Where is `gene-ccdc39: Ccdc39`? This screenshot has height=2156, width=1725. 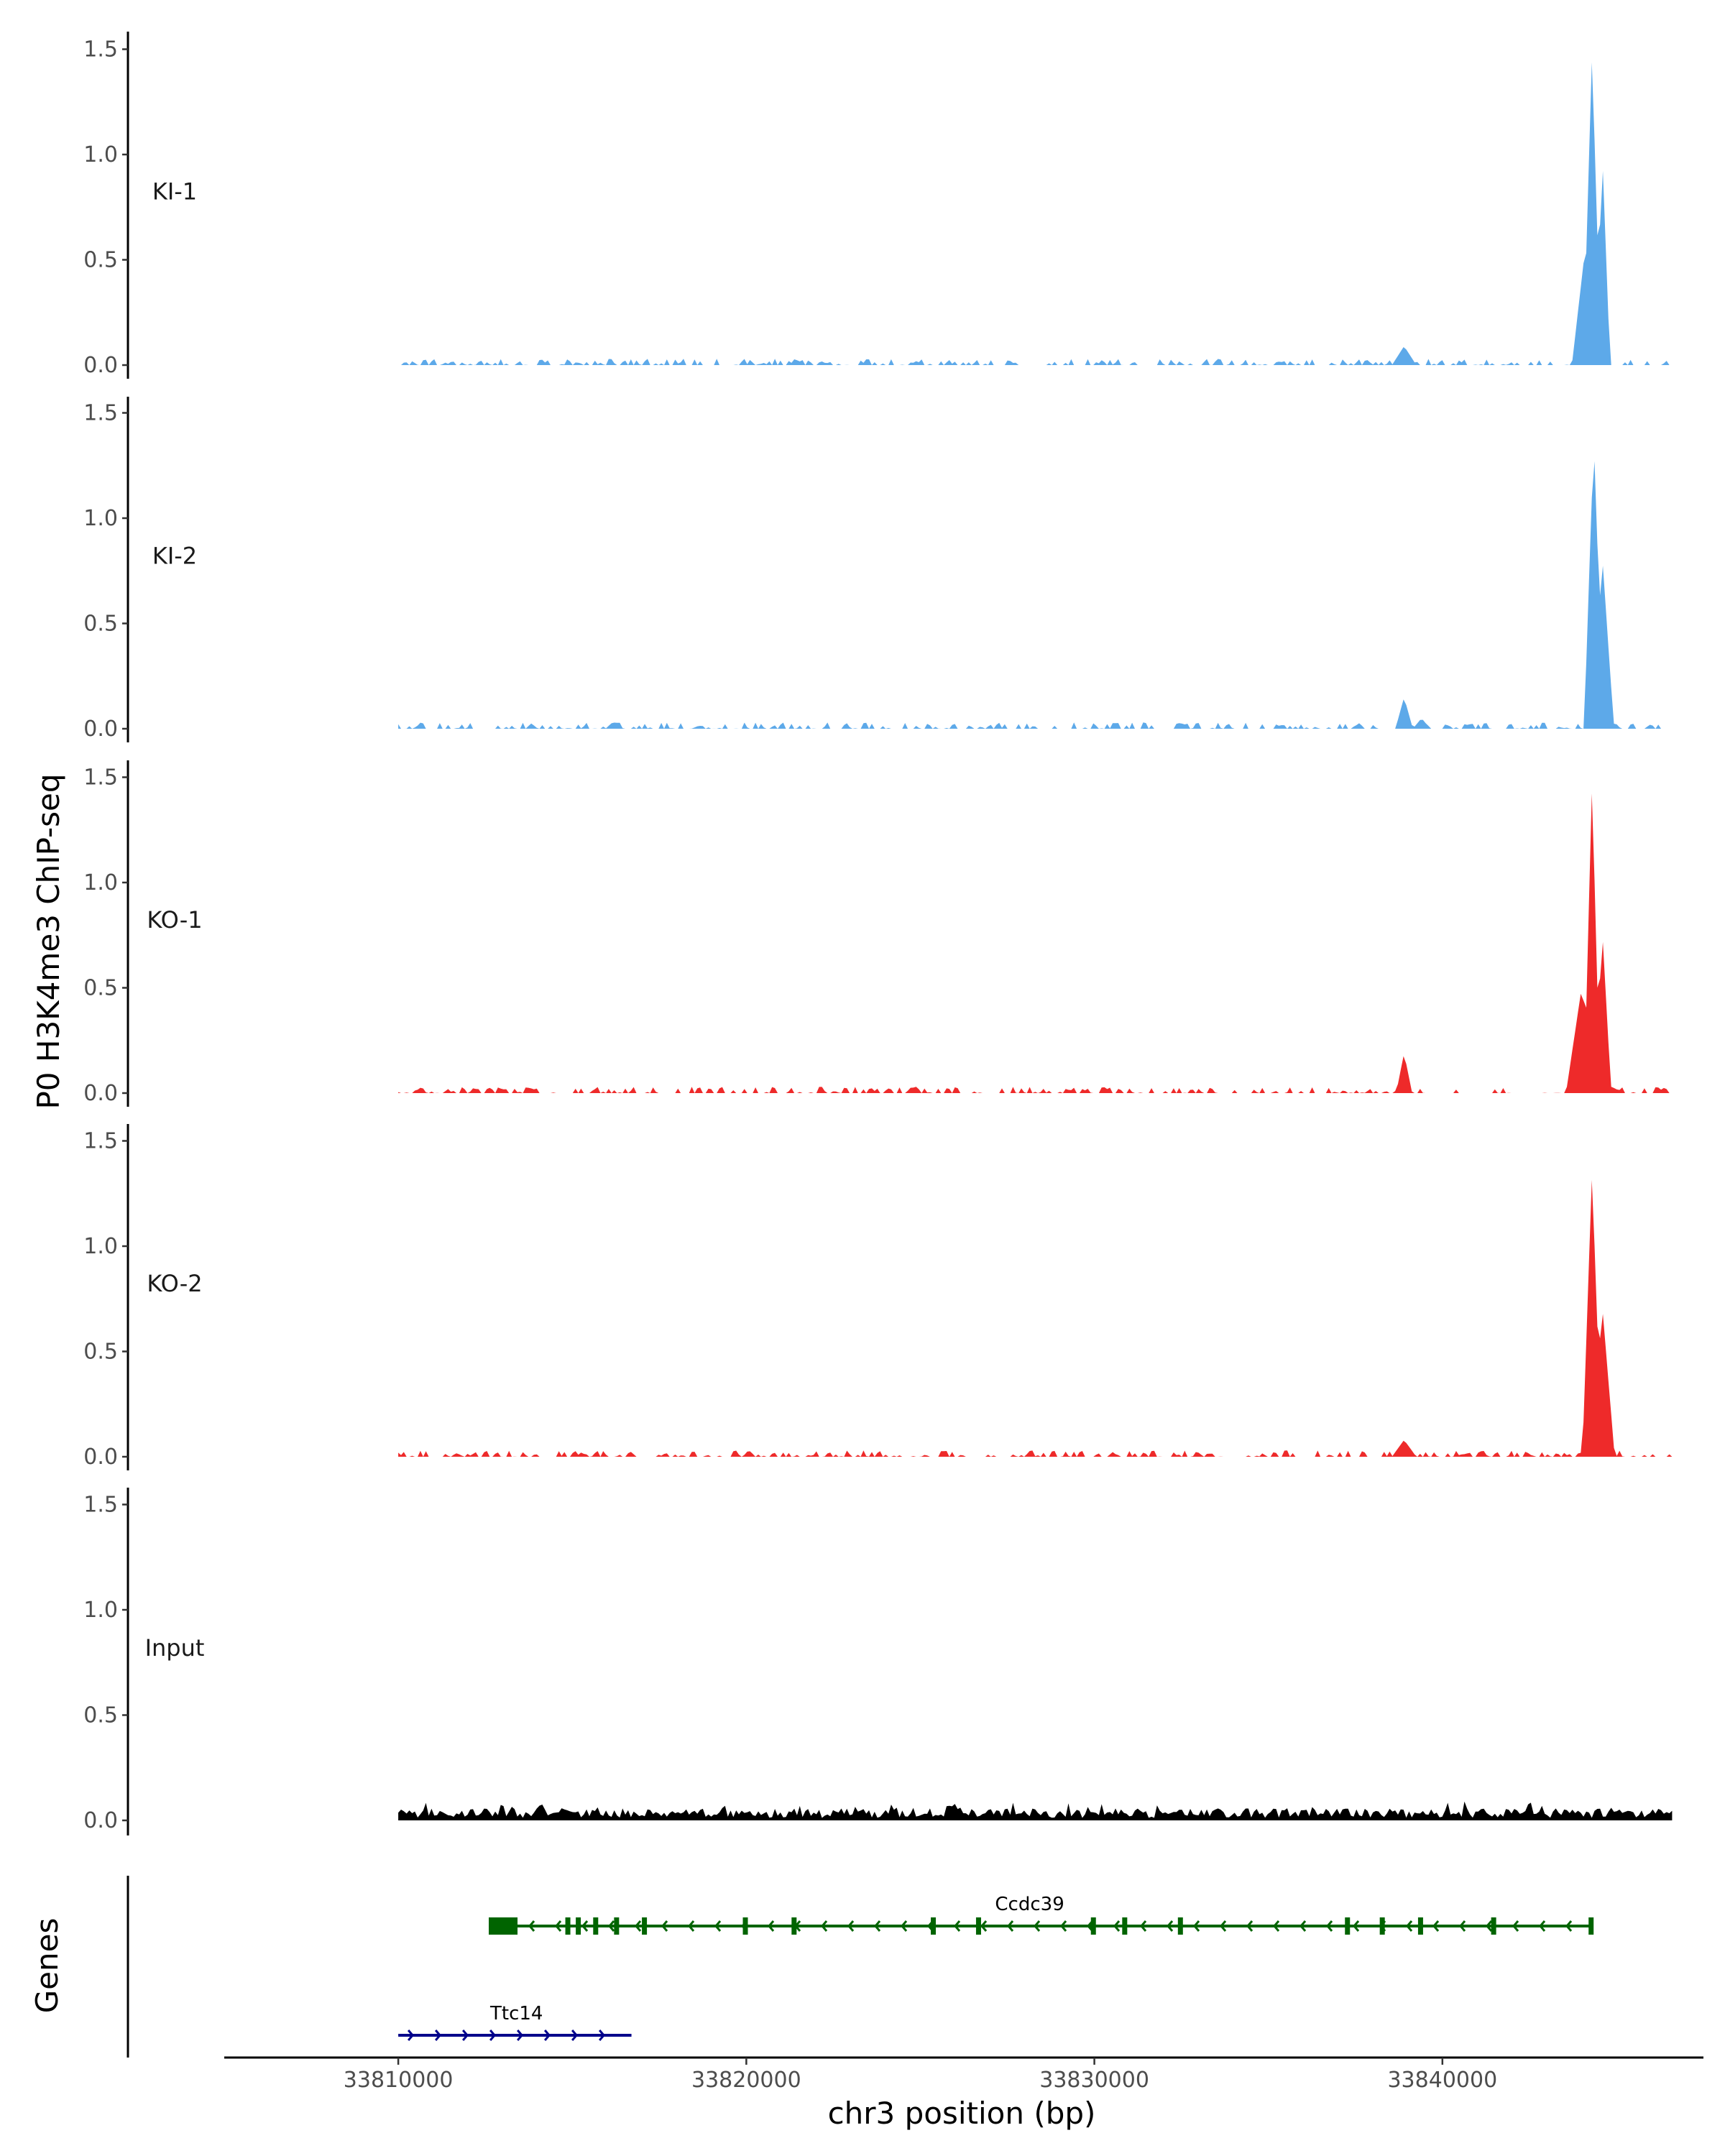
gene-ccdc39: Ccdc39 is located at coordinates (1041, 1914).